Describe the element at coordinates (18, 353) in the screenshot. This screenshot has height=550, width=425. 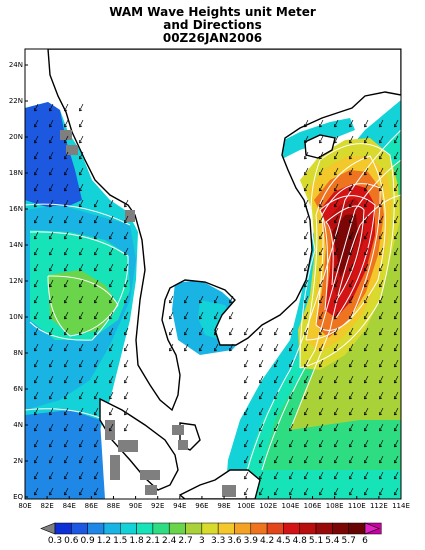
I see `lat-tick-label: 8N` at that location.